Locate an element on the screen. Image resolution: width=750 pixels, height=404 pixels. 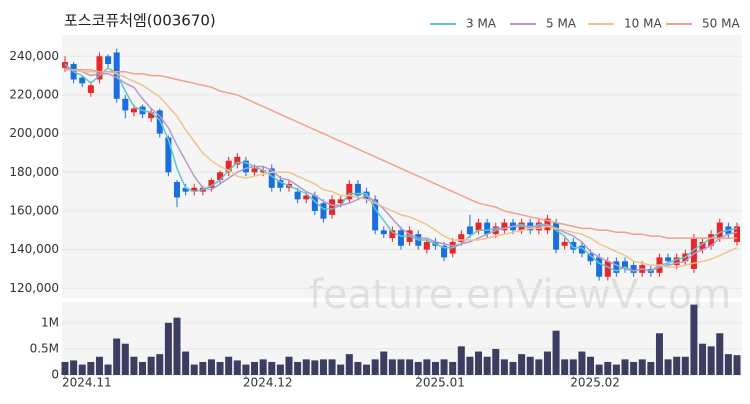
y-tick-label: 180,000 is located at coordinates (34, 172).